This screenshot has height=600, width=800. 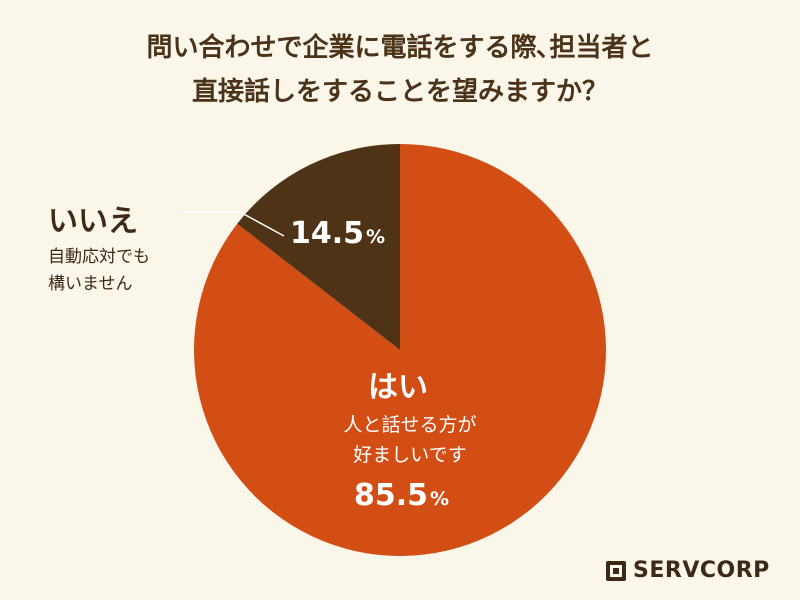 I want to click on no-value: 14.5, so click(x=327, y=233).